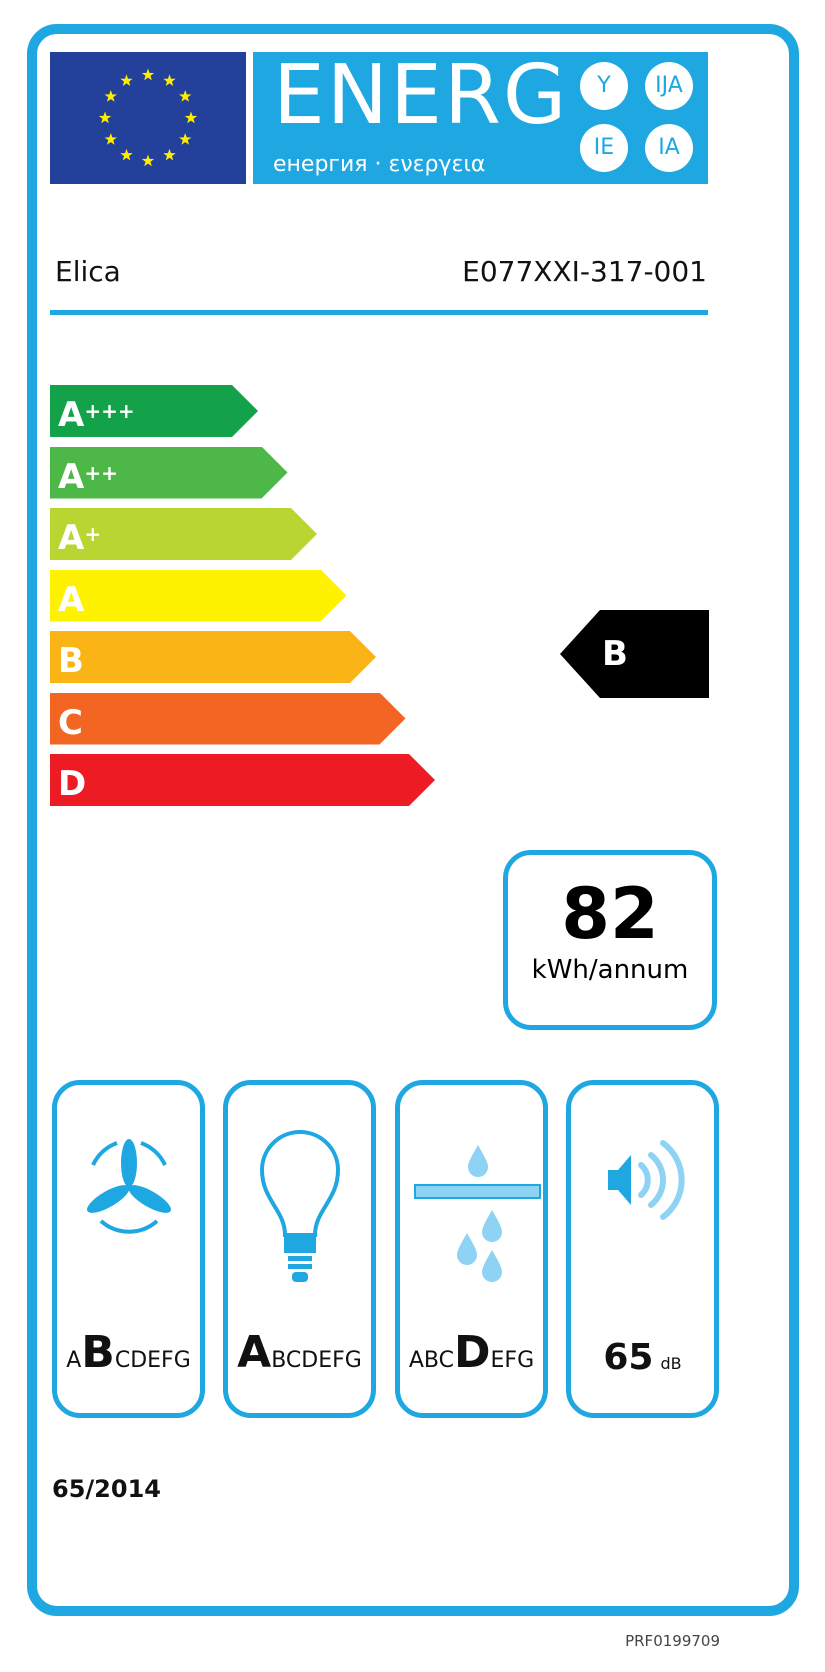  Describe the element at coordinates (584, 271) in the screenshot. I see `model-id: E077XXI-317-001` at that location.